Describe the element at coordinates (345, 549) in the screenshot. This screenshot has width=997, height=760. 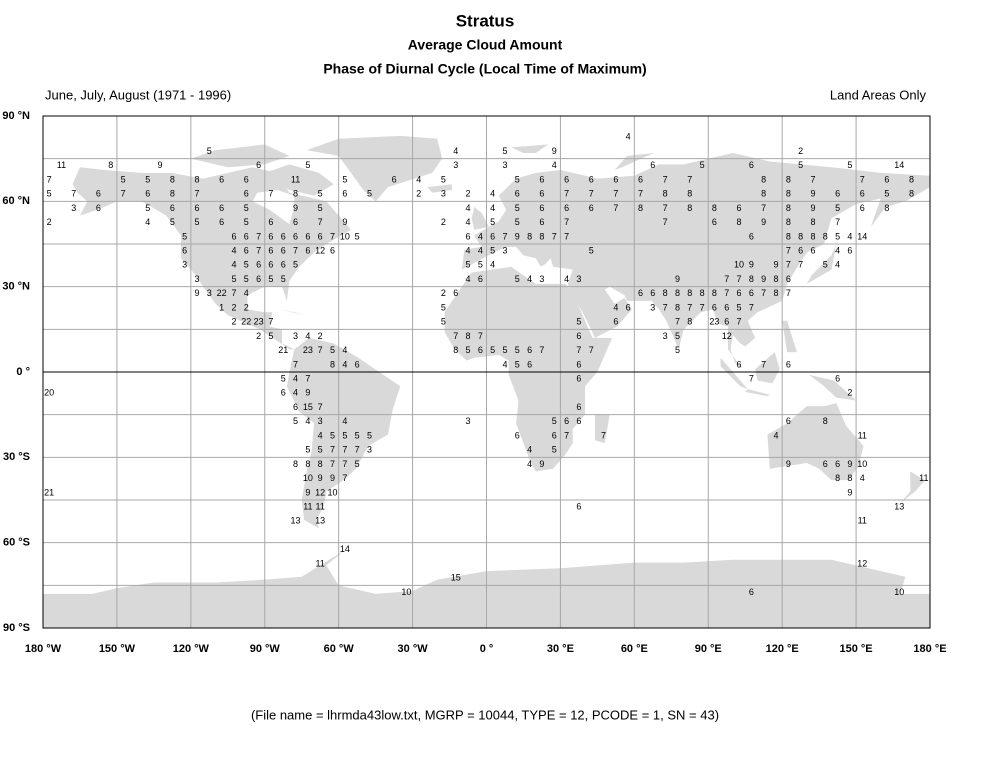
I see `cell-value: 14` at that location.